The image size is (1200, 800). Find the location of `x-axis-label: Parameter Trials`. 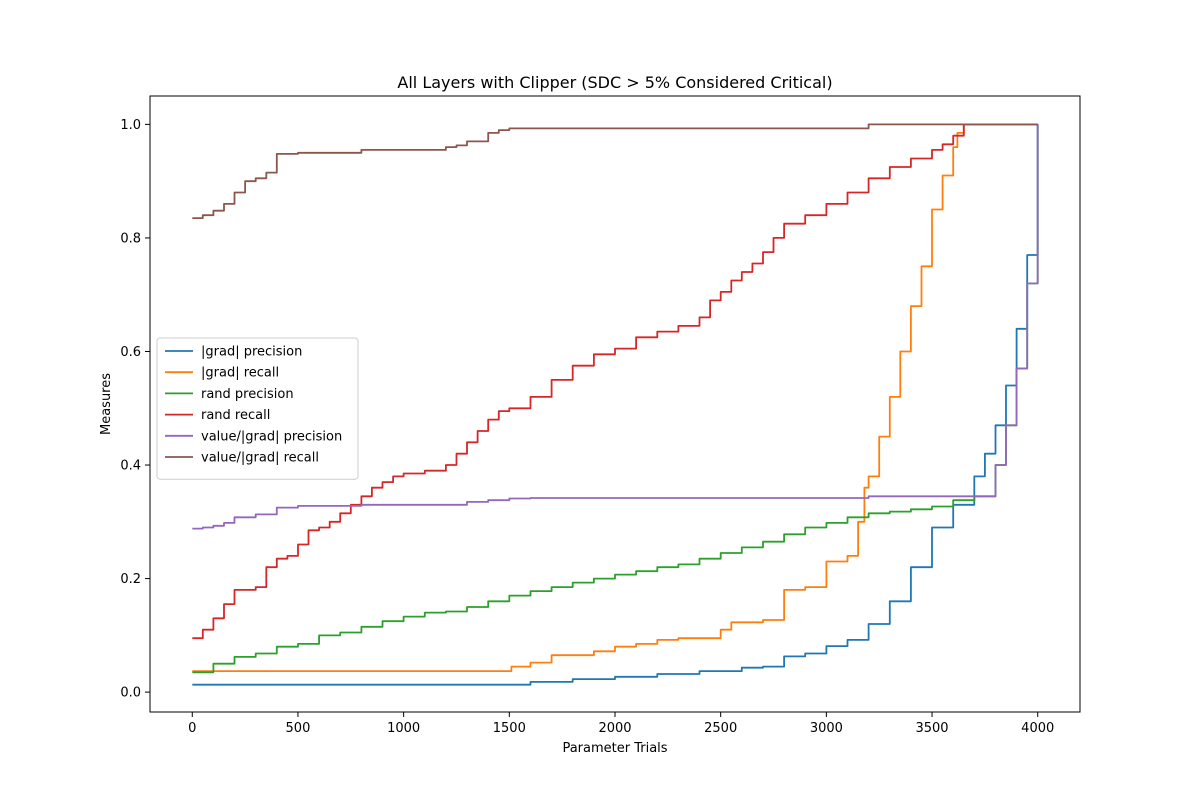

x-axis-label: Parameter Trials is located at coordinates (614, 748).